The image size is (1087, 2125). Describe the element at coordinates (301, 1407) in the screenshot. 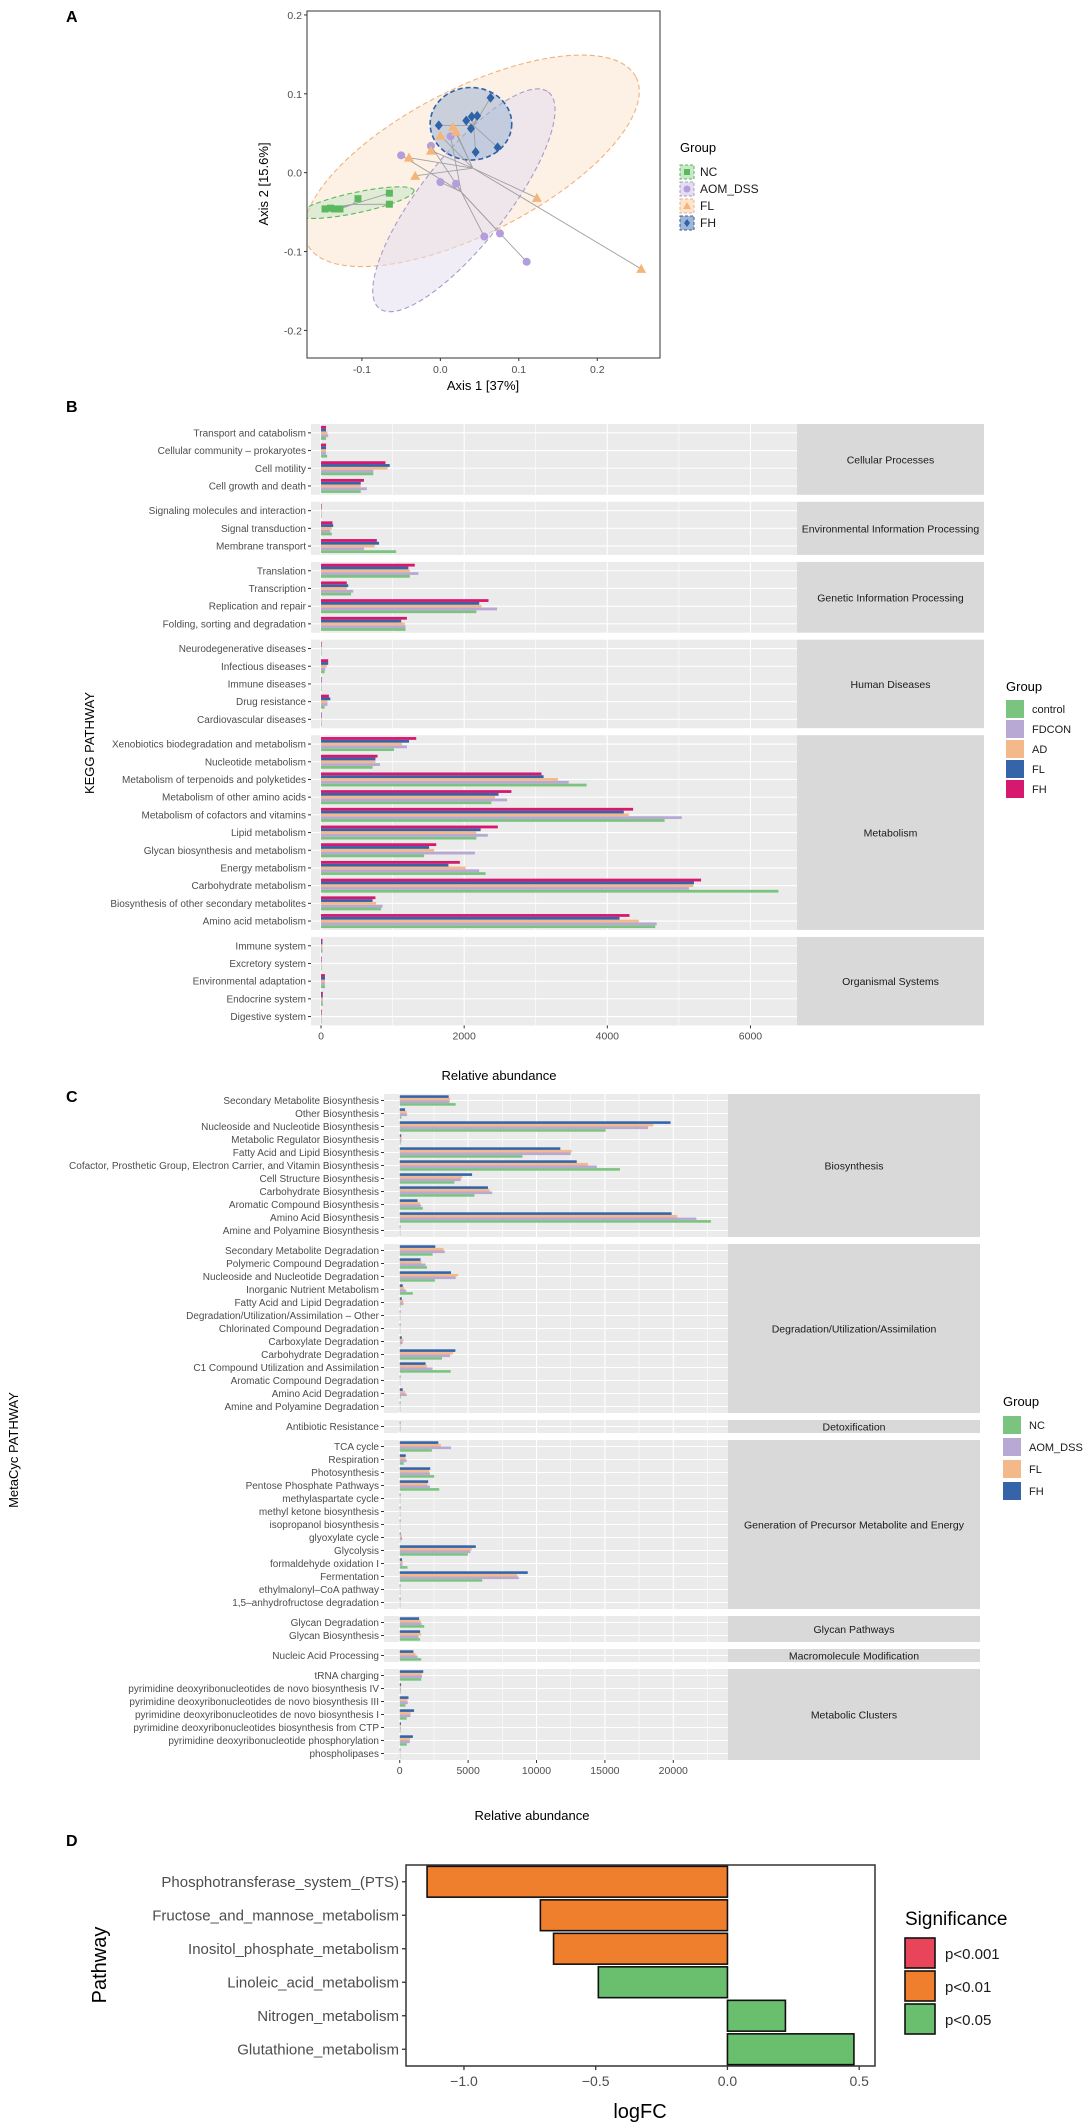

I see `y-tick-label: Amine and Polyamine Degradation` at that location.